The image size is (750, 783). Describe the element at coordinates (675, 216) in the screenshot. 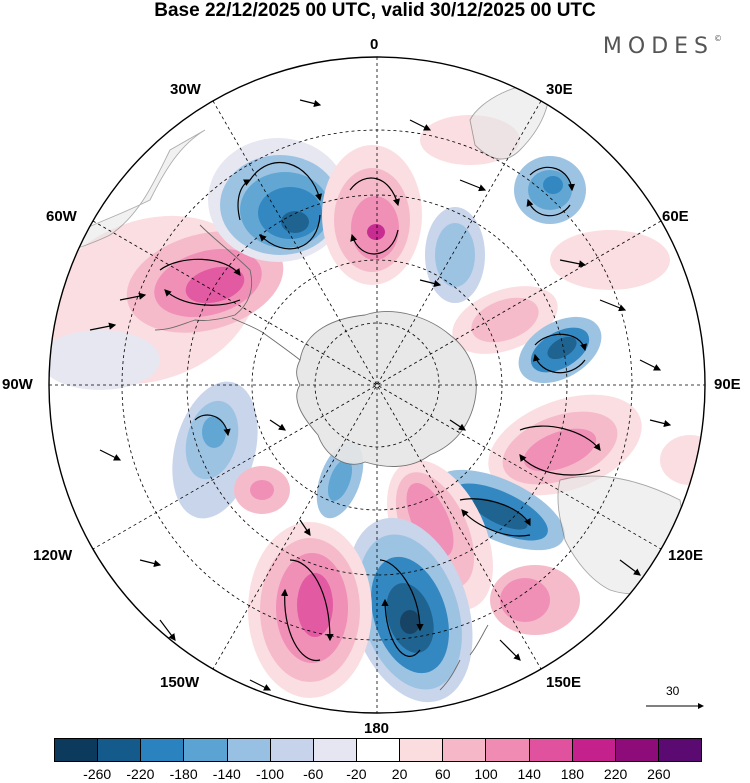

I see `lon-label-60e: 60E` at that location.